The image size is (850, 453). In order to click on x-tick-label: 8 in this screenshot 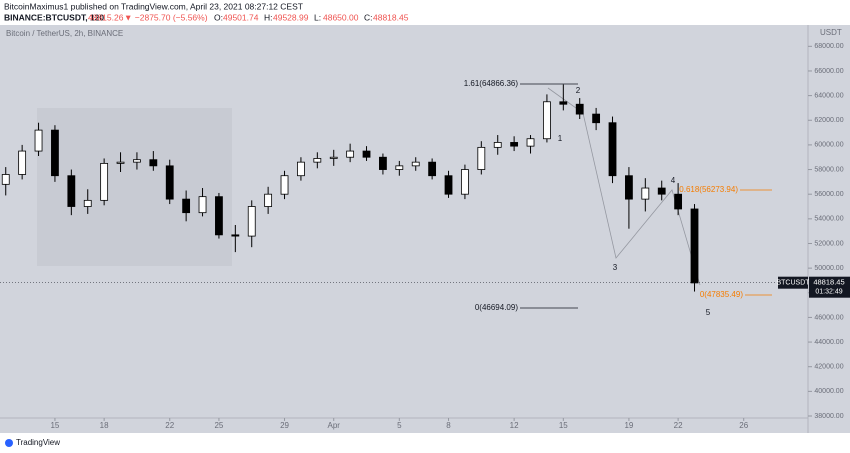, I will do `click(448, 425)`.